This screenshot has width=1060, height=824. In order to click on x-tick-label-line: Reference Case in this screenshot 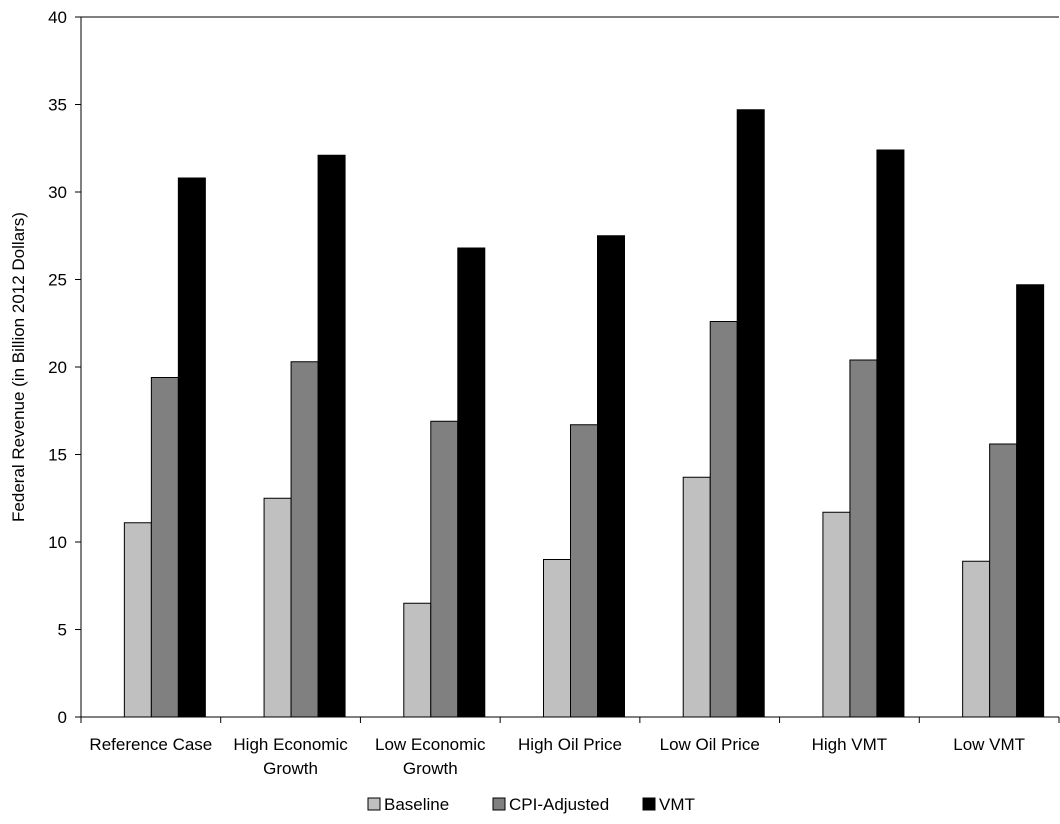, I will do `click(150, 744)`.